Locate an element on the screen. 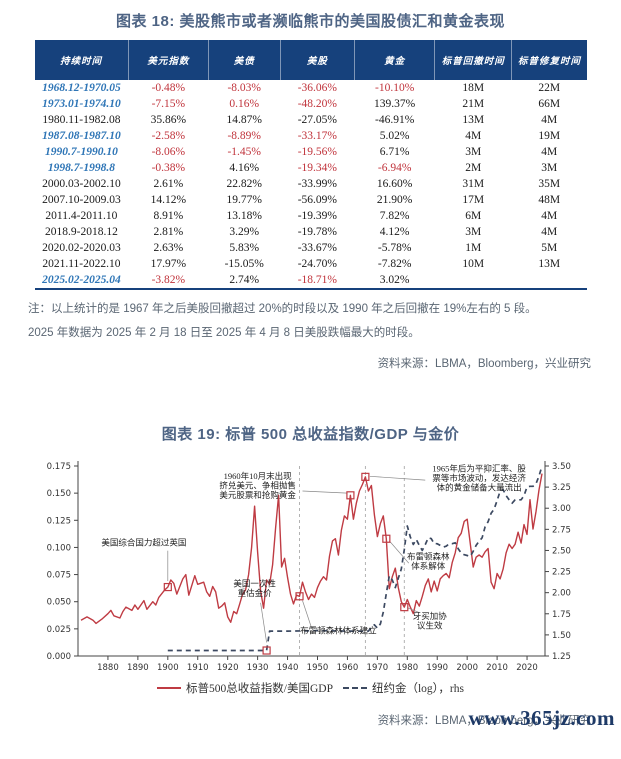 The width and height of the screenshot is (621, 759). period-cell: 1980.11-1982.08 is located at coordinates (81, 120).